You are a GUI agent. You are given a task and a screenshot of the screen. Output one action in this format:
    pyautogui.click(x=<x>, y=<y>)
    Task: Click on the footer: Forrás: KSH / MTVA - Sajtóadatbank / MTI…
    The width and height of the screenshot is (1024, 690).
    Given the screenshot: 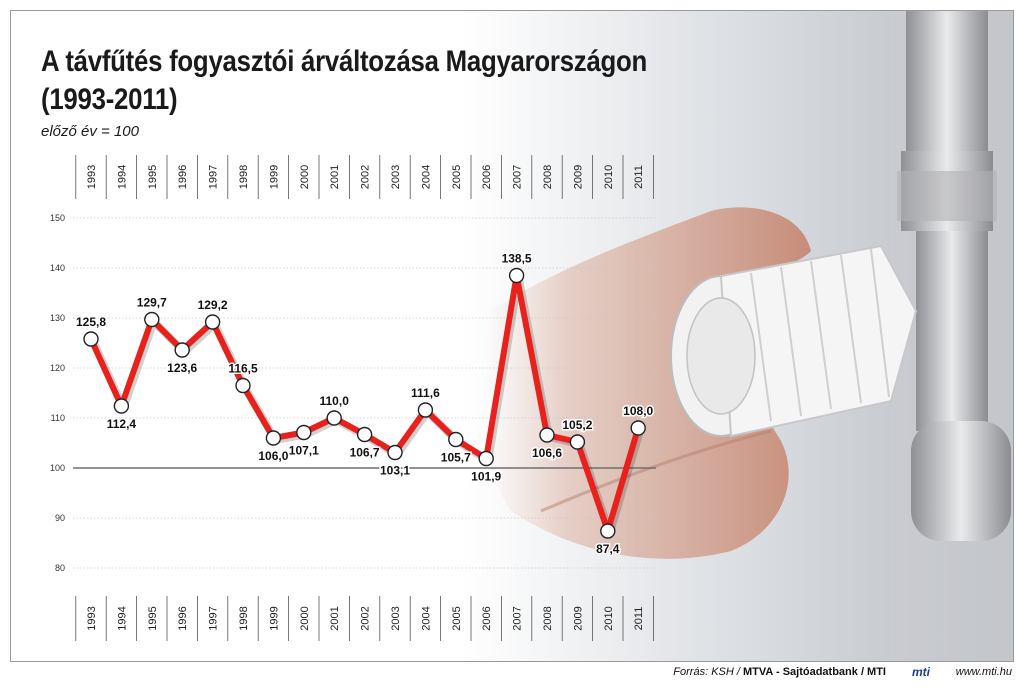 What is the action you would take?
    pyautogui.click(x=506, y=675)
    